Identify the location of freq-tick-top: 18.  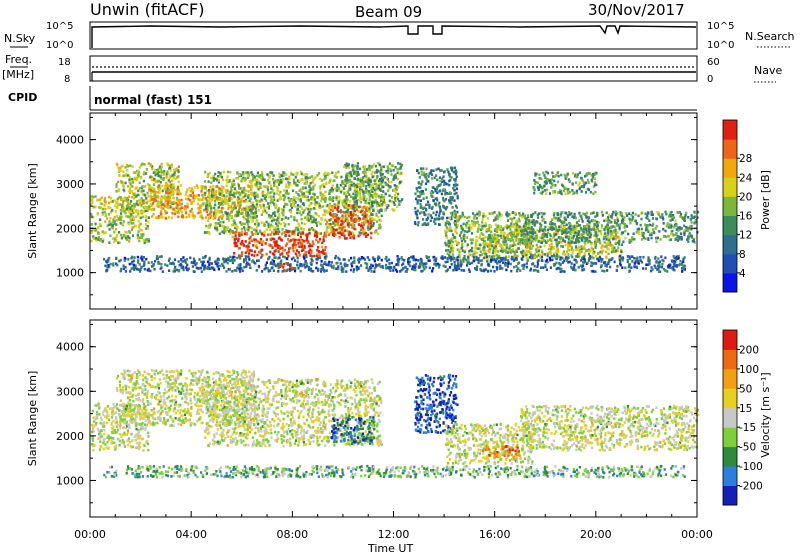
(64, 62).